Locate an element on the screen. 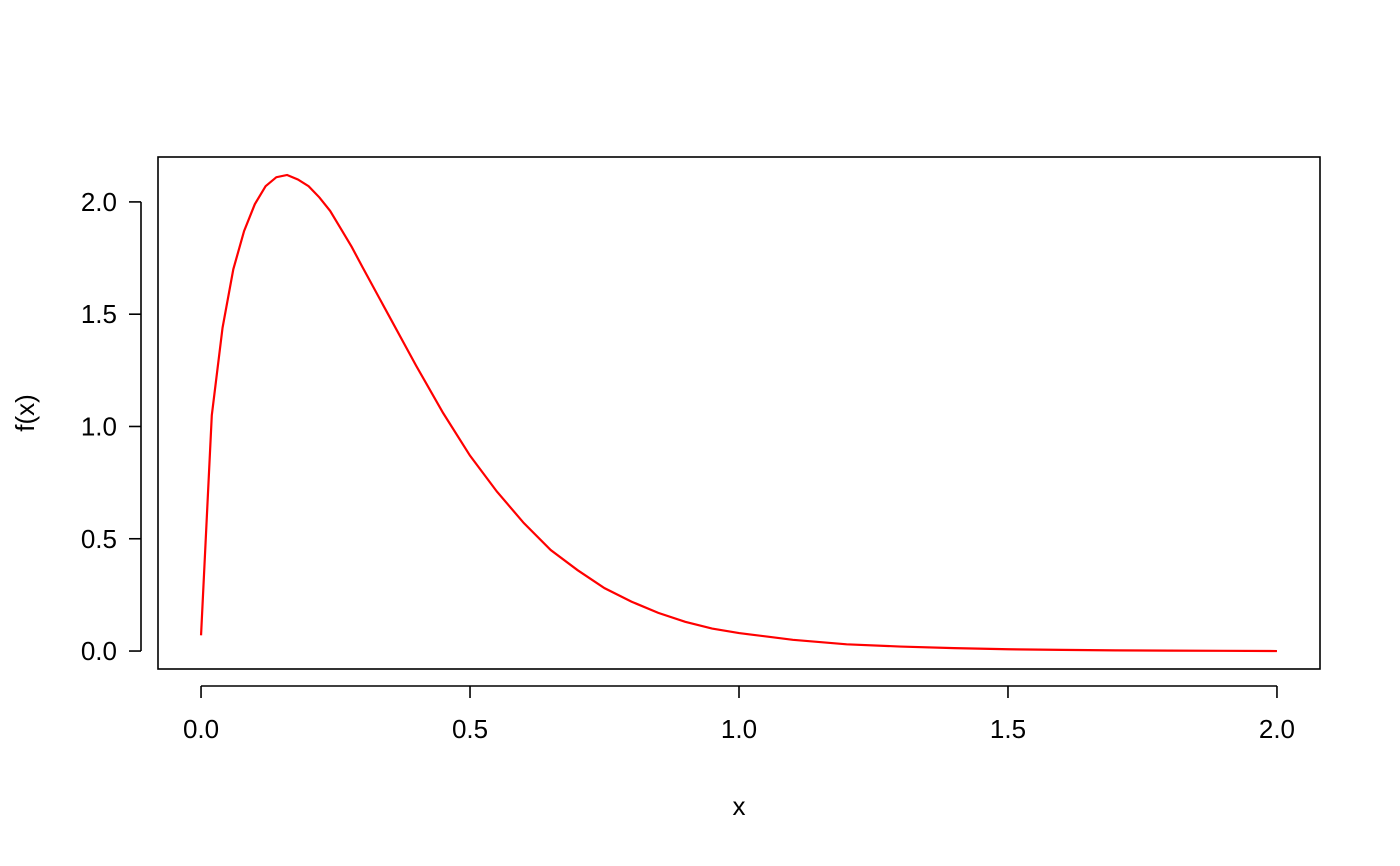  y-tick-label: 0.5 is located at coordinates (99, 539).